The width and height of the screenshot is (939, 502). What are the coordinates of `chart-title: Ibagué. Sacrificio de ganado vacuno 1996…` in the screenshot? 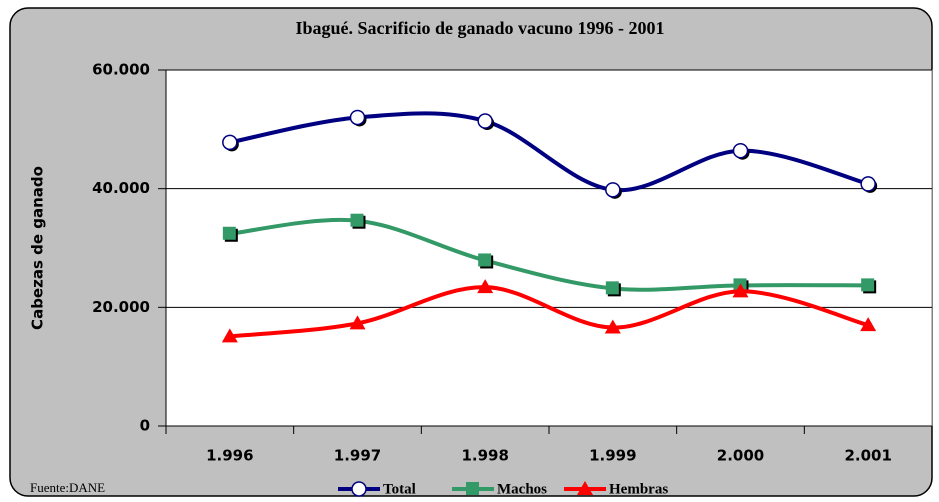 It's located at (479, 28).